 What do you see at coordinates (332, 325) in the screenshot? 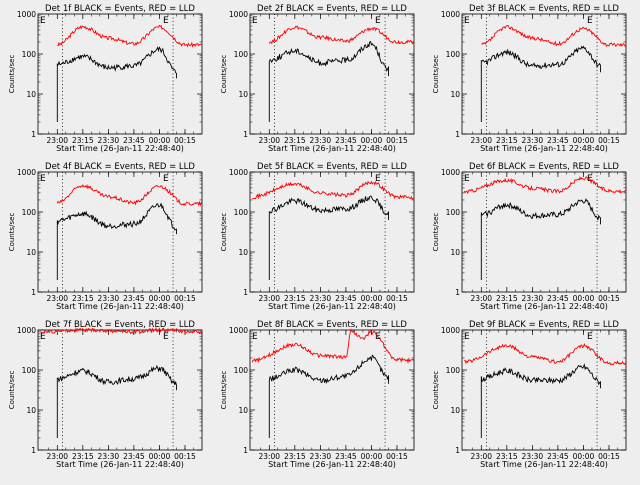
I see `plot-title: Det 8f BLACK = Events, RED = LLD` at bounding box center [332, 325].